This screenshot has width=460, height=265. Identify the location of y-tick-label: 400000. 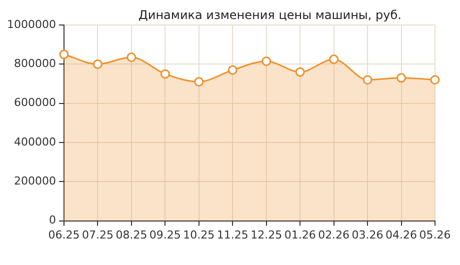
(35, 141).